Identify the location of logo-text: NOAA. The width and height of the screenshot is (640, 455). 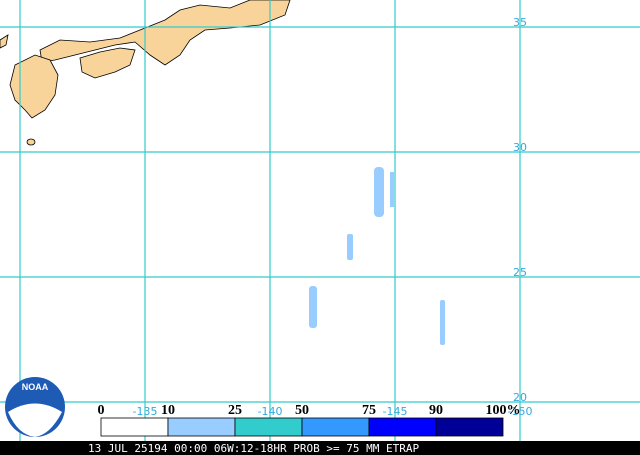
(35, 387).